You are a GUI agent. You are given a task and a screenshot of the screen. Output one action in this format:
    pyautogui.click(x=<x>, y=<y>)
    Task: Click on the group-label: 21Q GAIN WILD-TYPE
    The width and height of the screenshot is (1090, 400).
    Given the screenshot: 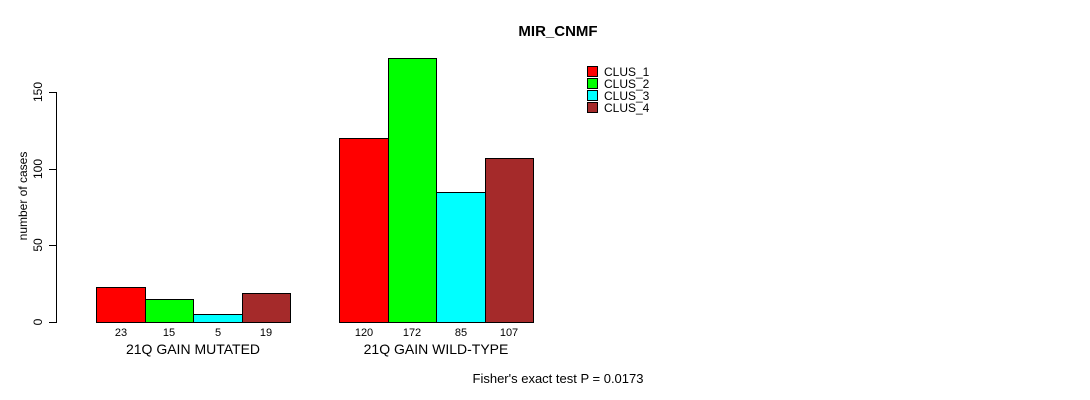 What is the action you would take?
    pyautogui.click(x=436, y=349)
    